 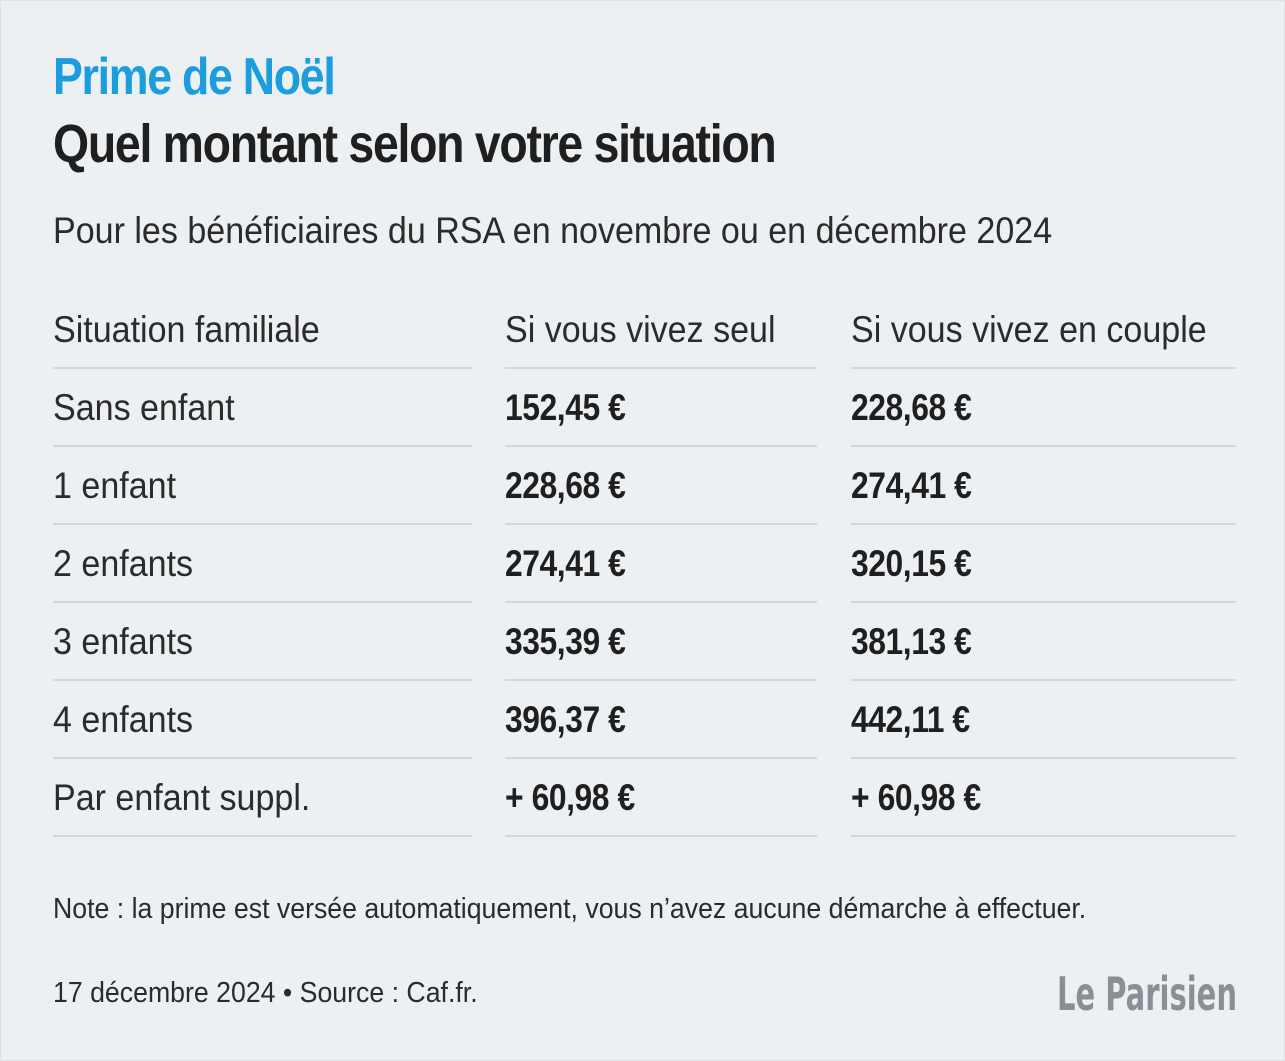 I want to click on row-label: Sans enfant, so click(x=262, y=408).